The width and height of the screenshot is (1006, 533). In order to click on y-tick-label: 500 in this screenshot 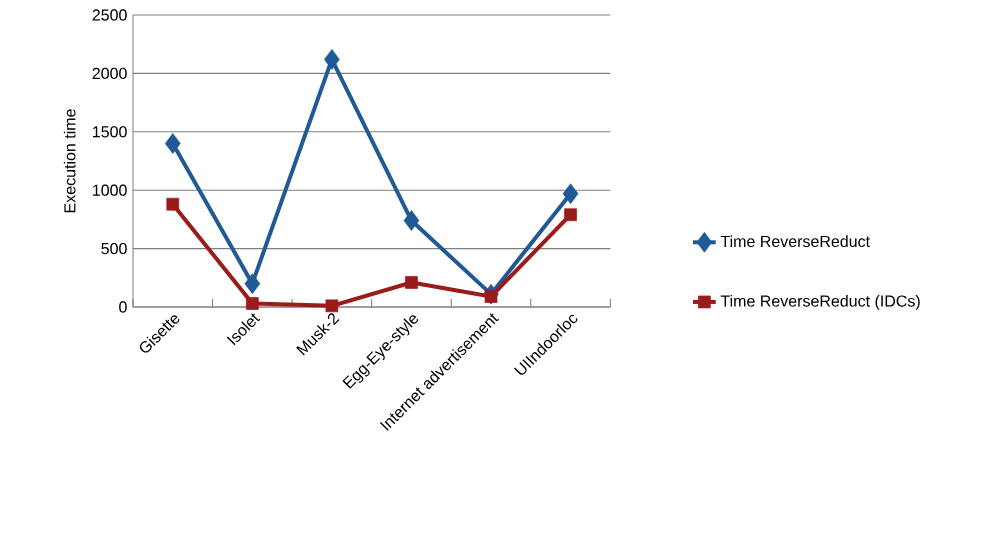, I will do `click(114, 248)`.